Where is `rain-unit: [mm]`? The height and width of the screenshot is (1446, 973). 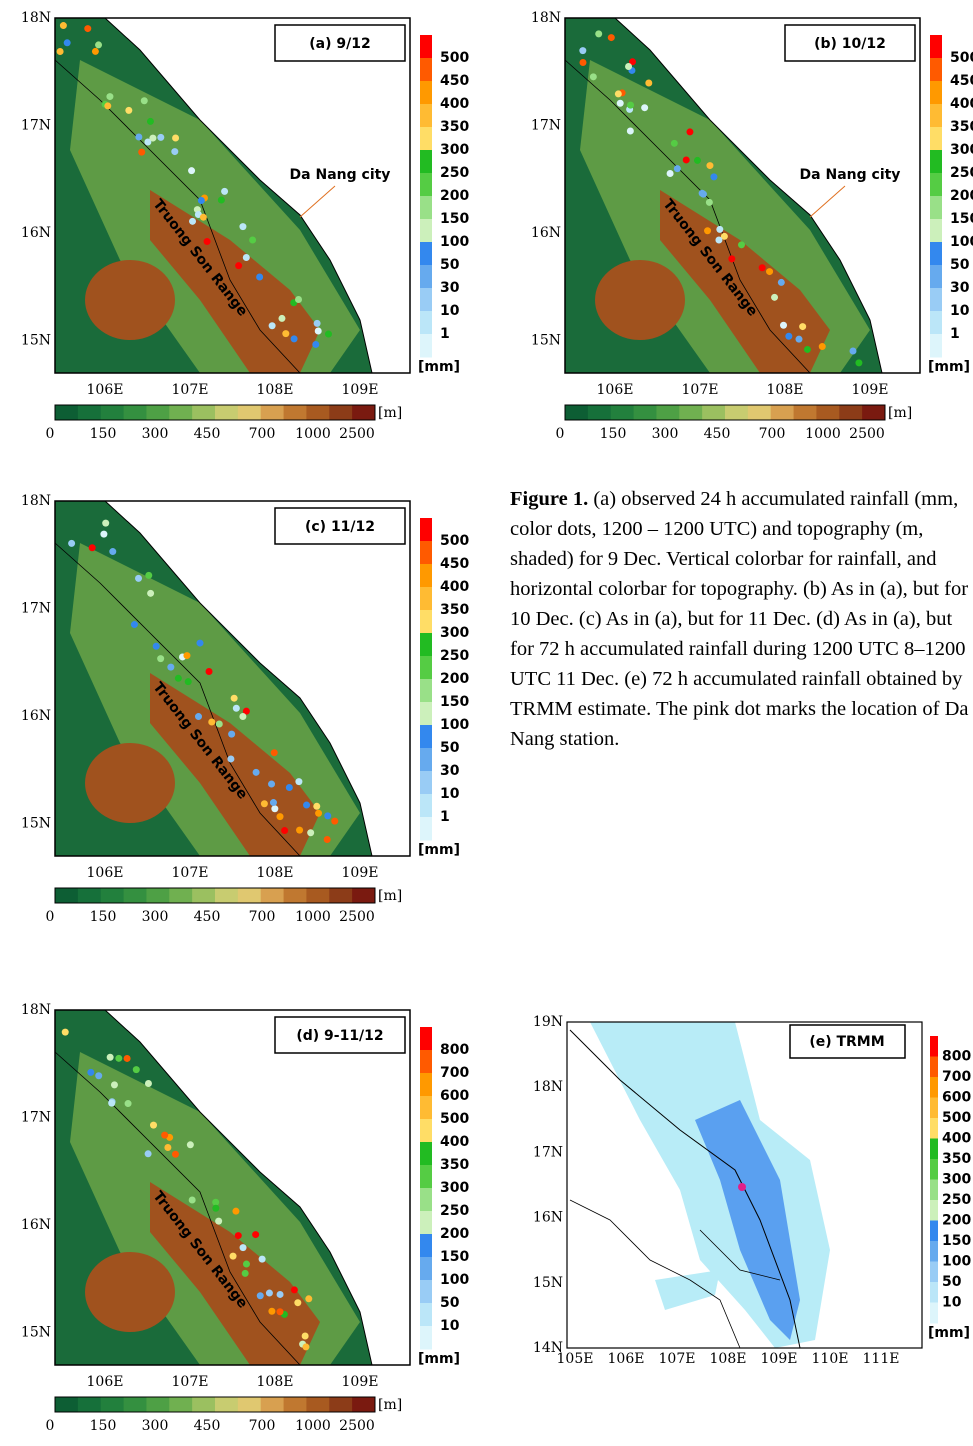
rain-unit: [mm] is located at coordinates (949, 1333).